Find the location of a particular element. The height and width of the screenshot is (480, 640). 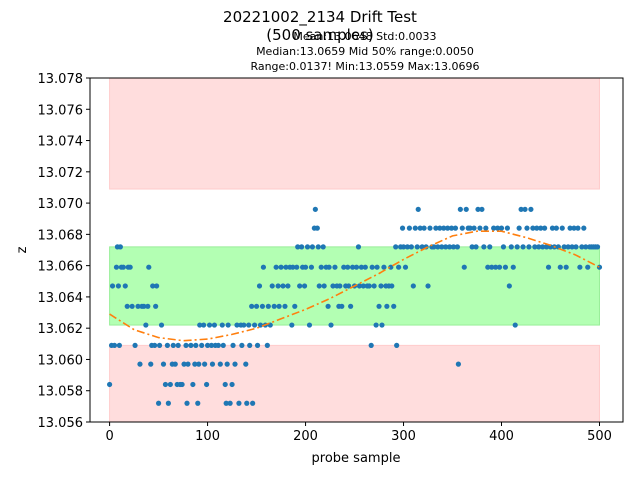

x-tick-label: 100 is located at coordinates (207, 436).